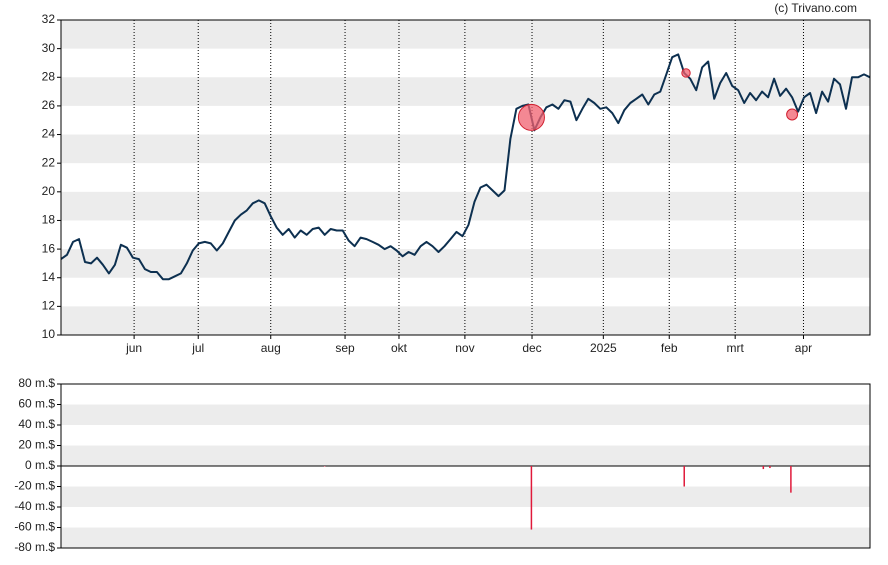 This screenshot has height=565, width=888. What do you see at coordinates (345, 348) in the screenshot?
I see `x-tick-label: sep` at bounding box center [345, 348].